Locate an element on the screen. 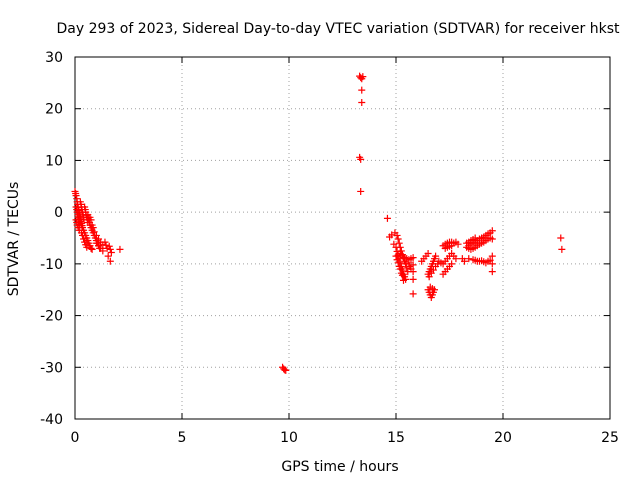  x-tick-label: 15 is located at coordinates (396, 438).